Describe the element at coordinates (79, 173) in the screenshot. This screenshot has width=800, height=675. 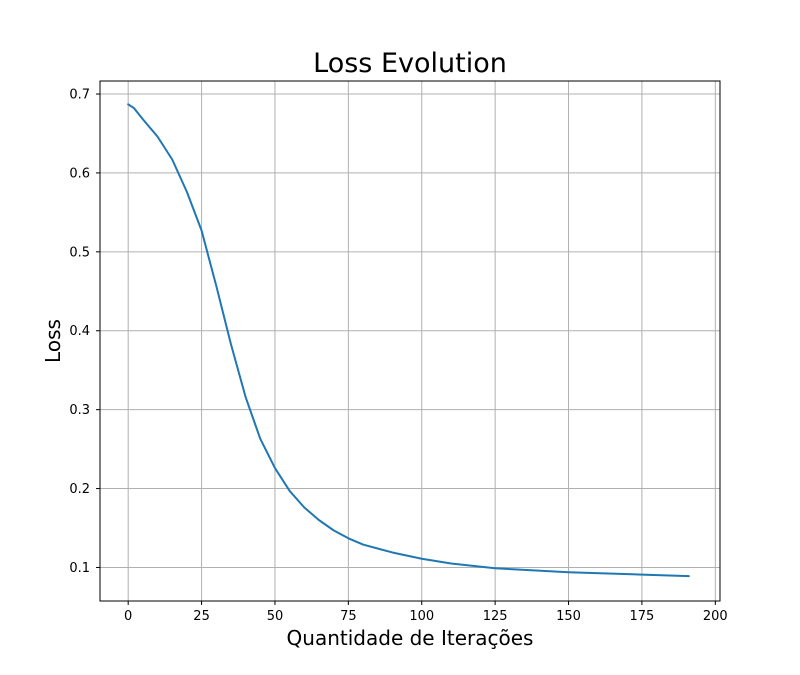
I see `y-tick-label: 0.6` at that location.